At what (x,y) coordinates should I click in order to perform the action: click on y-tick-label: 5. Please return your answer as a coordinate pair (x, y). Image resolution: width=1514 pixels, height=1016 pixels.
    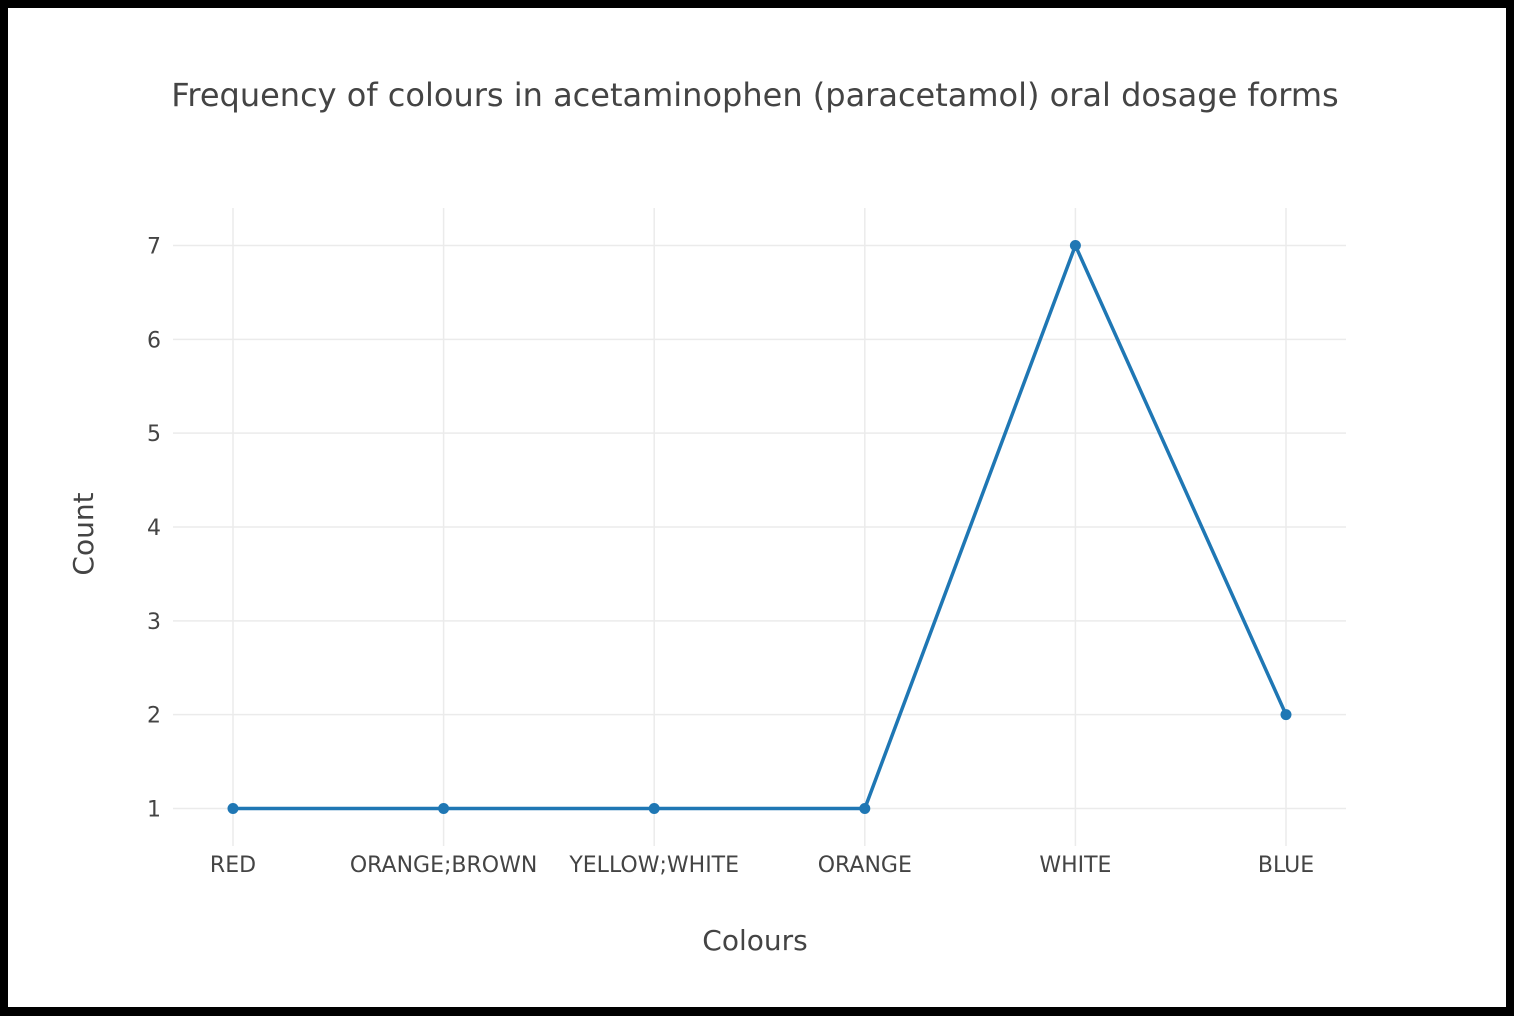
    Looking at the image, I should click on (154, 434).